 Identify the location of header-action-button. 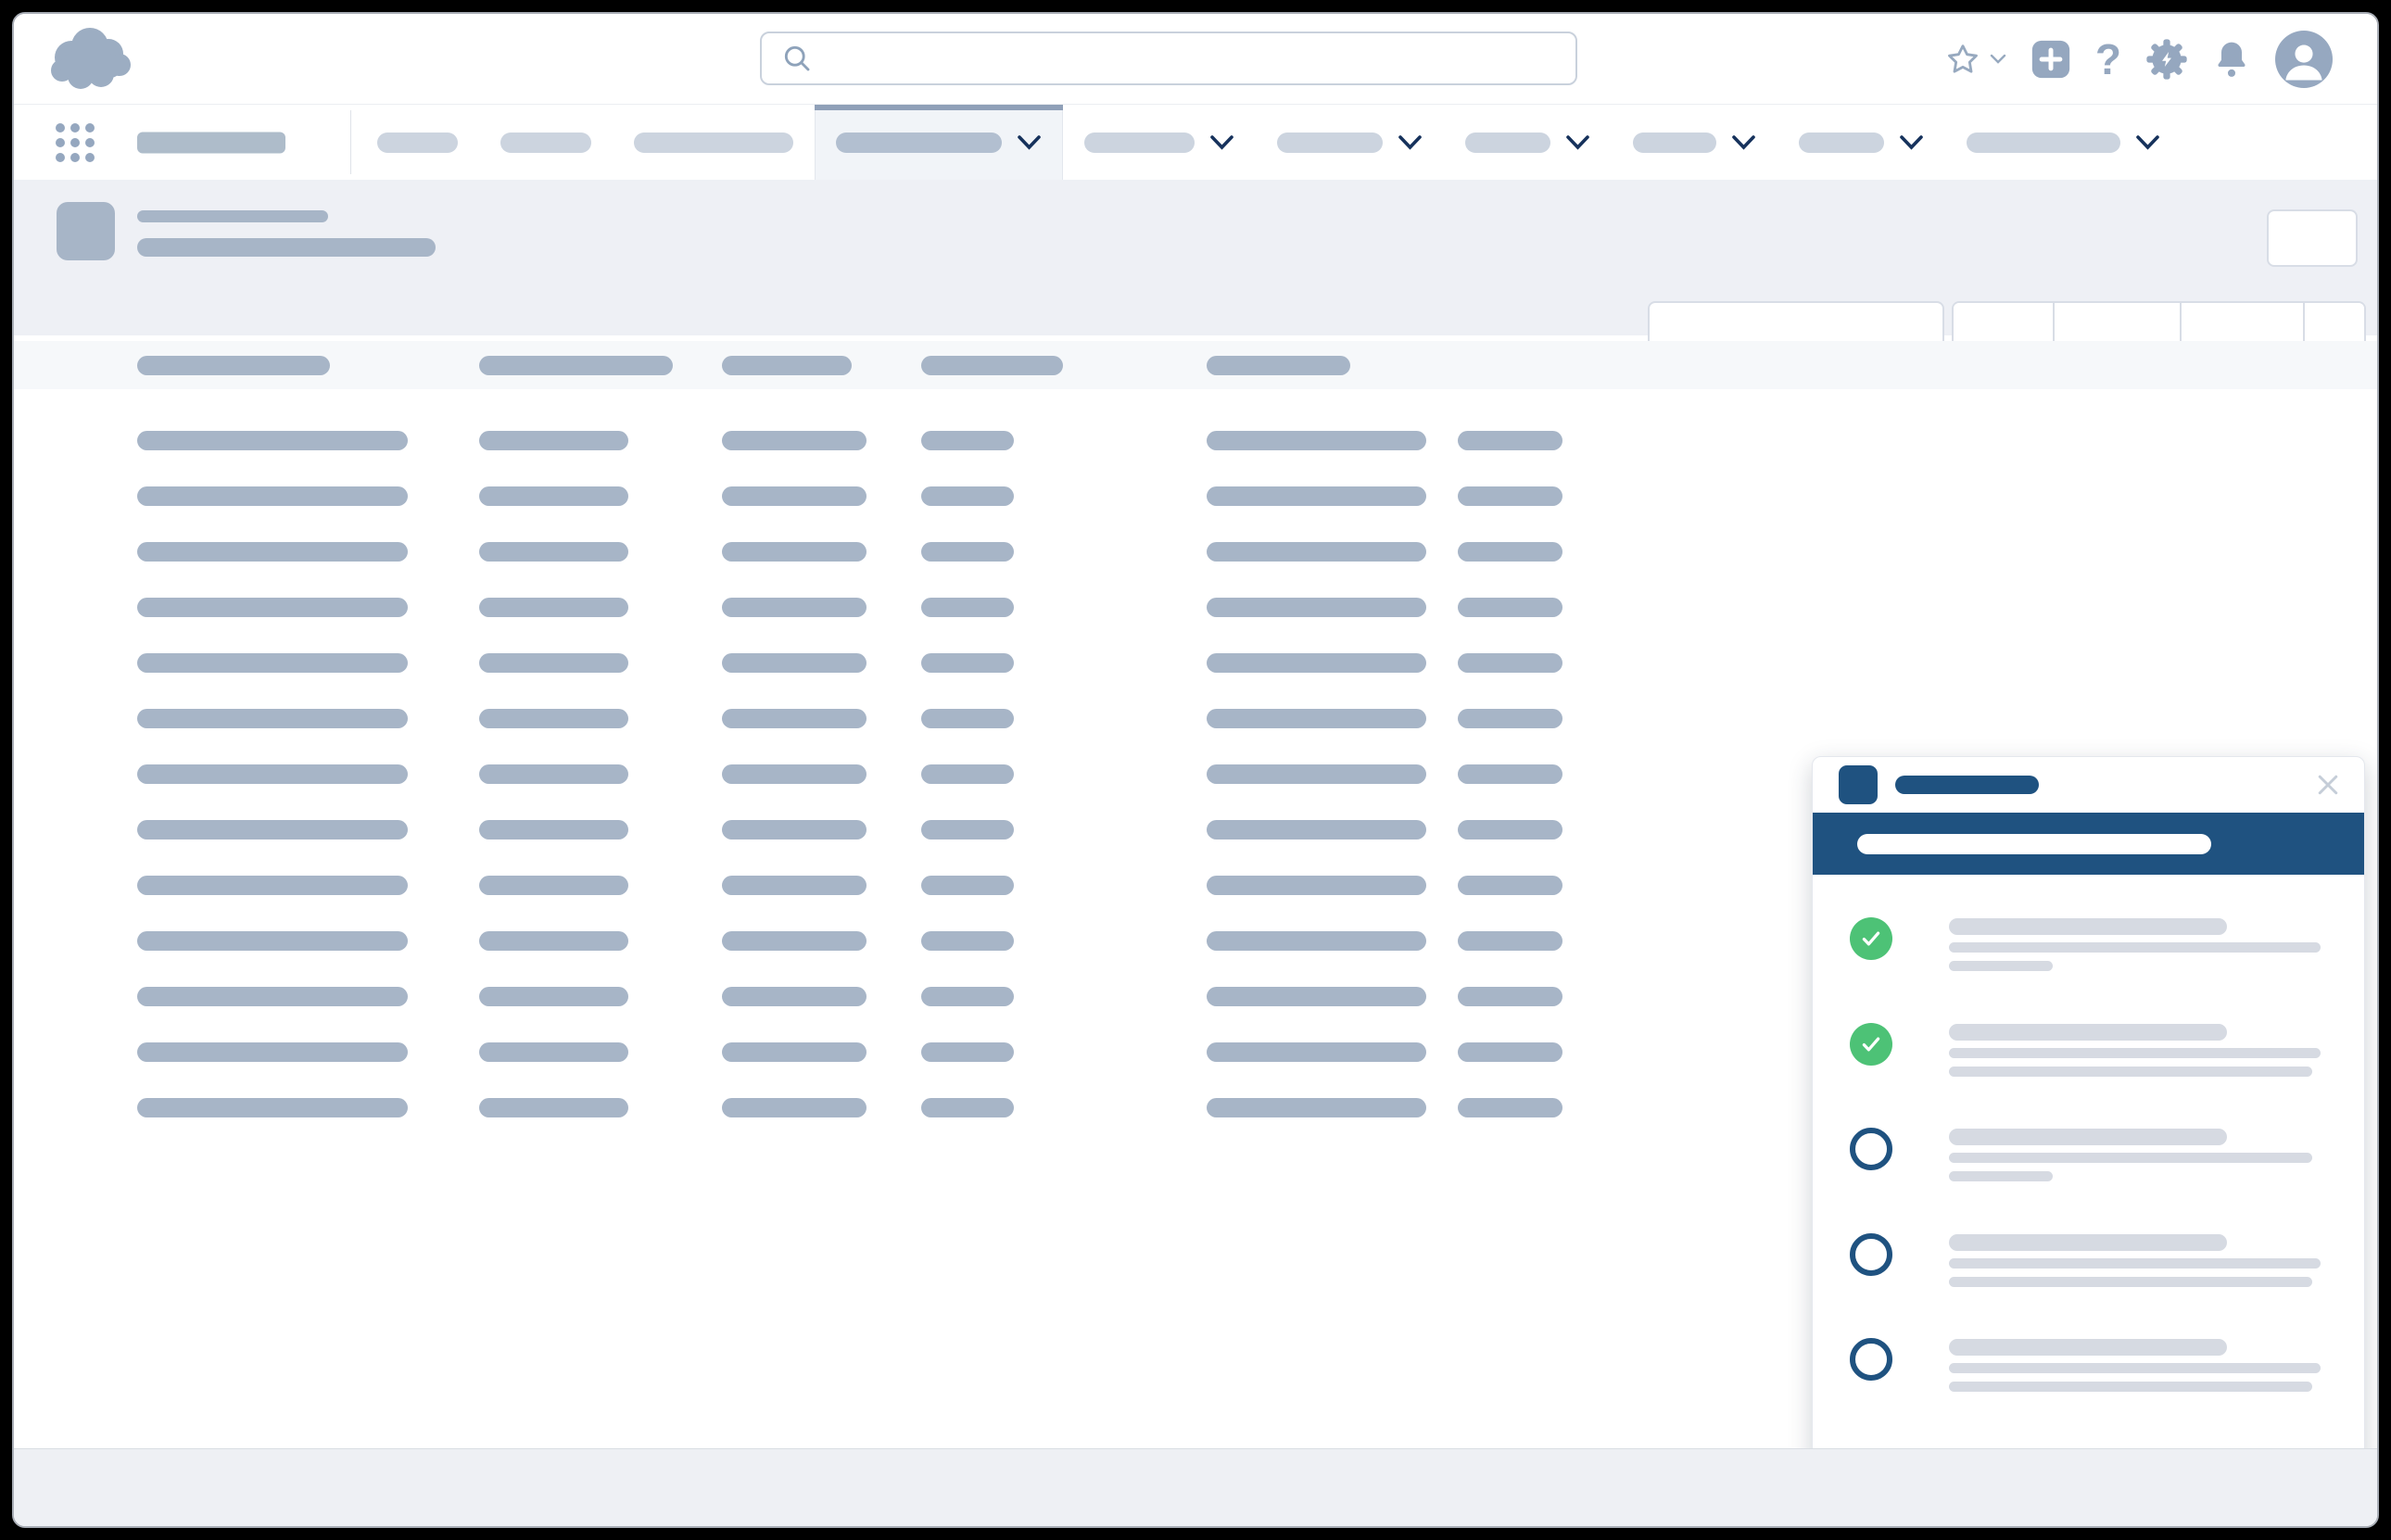
(2312, 238).